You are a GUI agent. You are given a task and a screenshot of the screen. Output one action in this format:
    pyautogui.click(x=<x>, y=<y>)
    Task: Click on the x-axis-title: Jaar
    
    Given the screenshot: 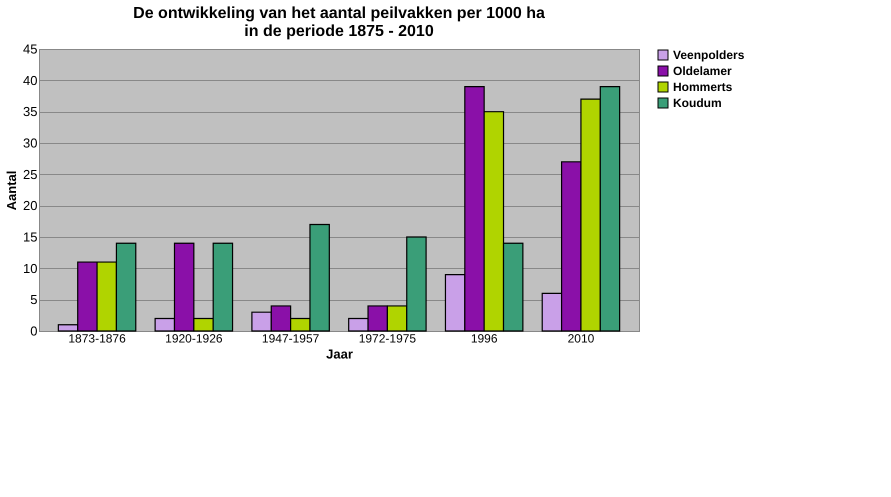 What is the action you would take?
    pyautogui.click(x=339, y=354)
    